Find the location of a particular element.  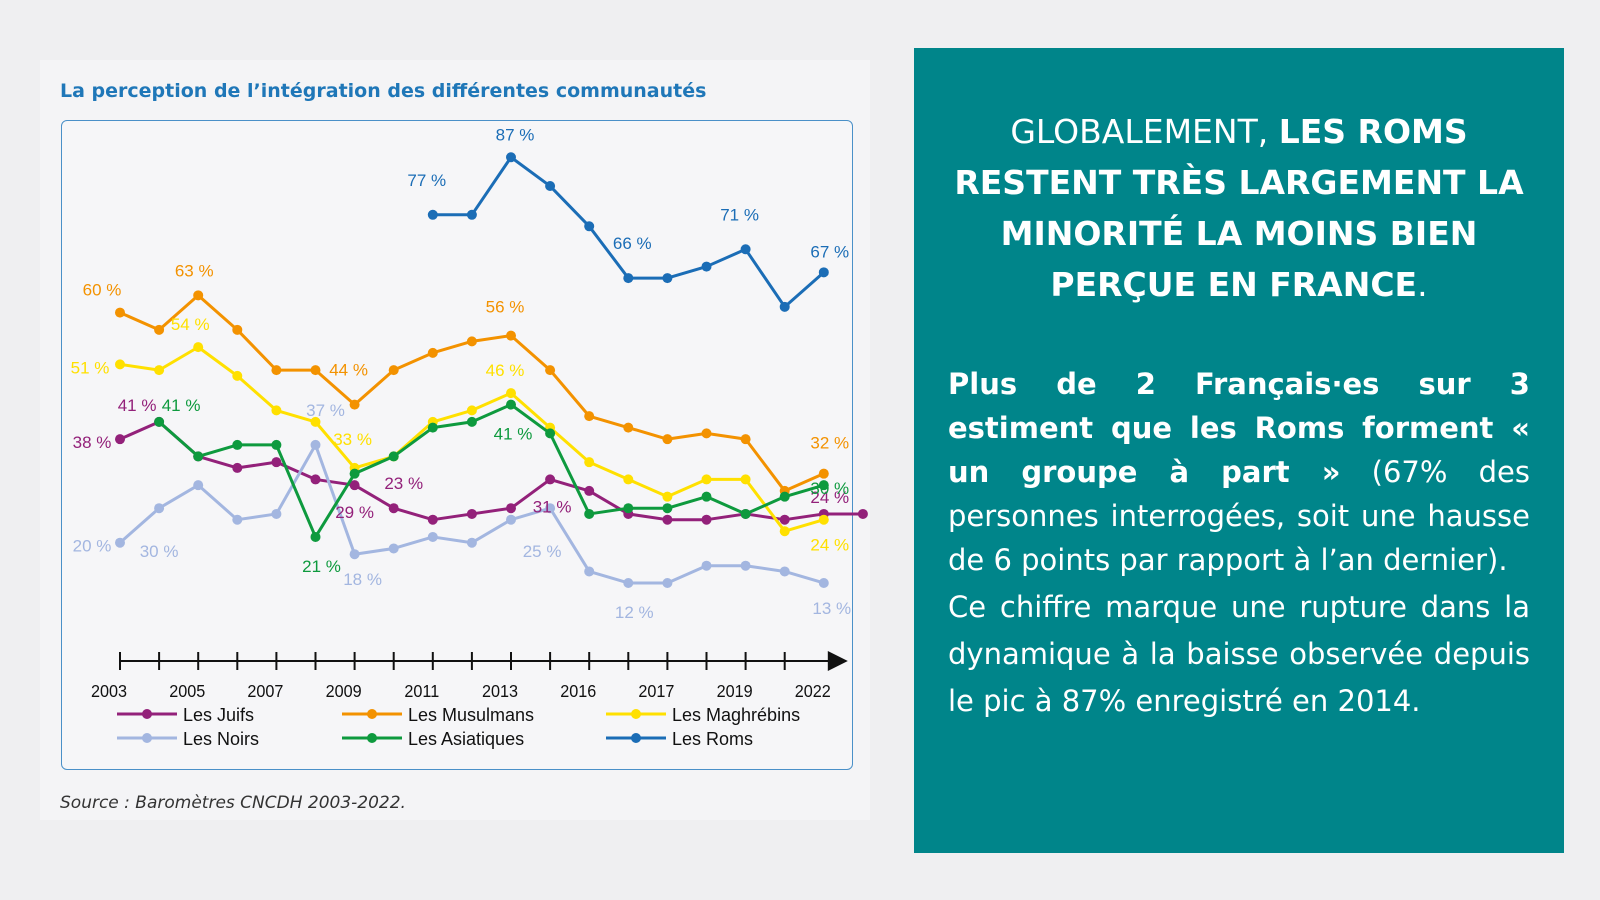

x-tick-label: 2013 is located at coordinates (500, 691).